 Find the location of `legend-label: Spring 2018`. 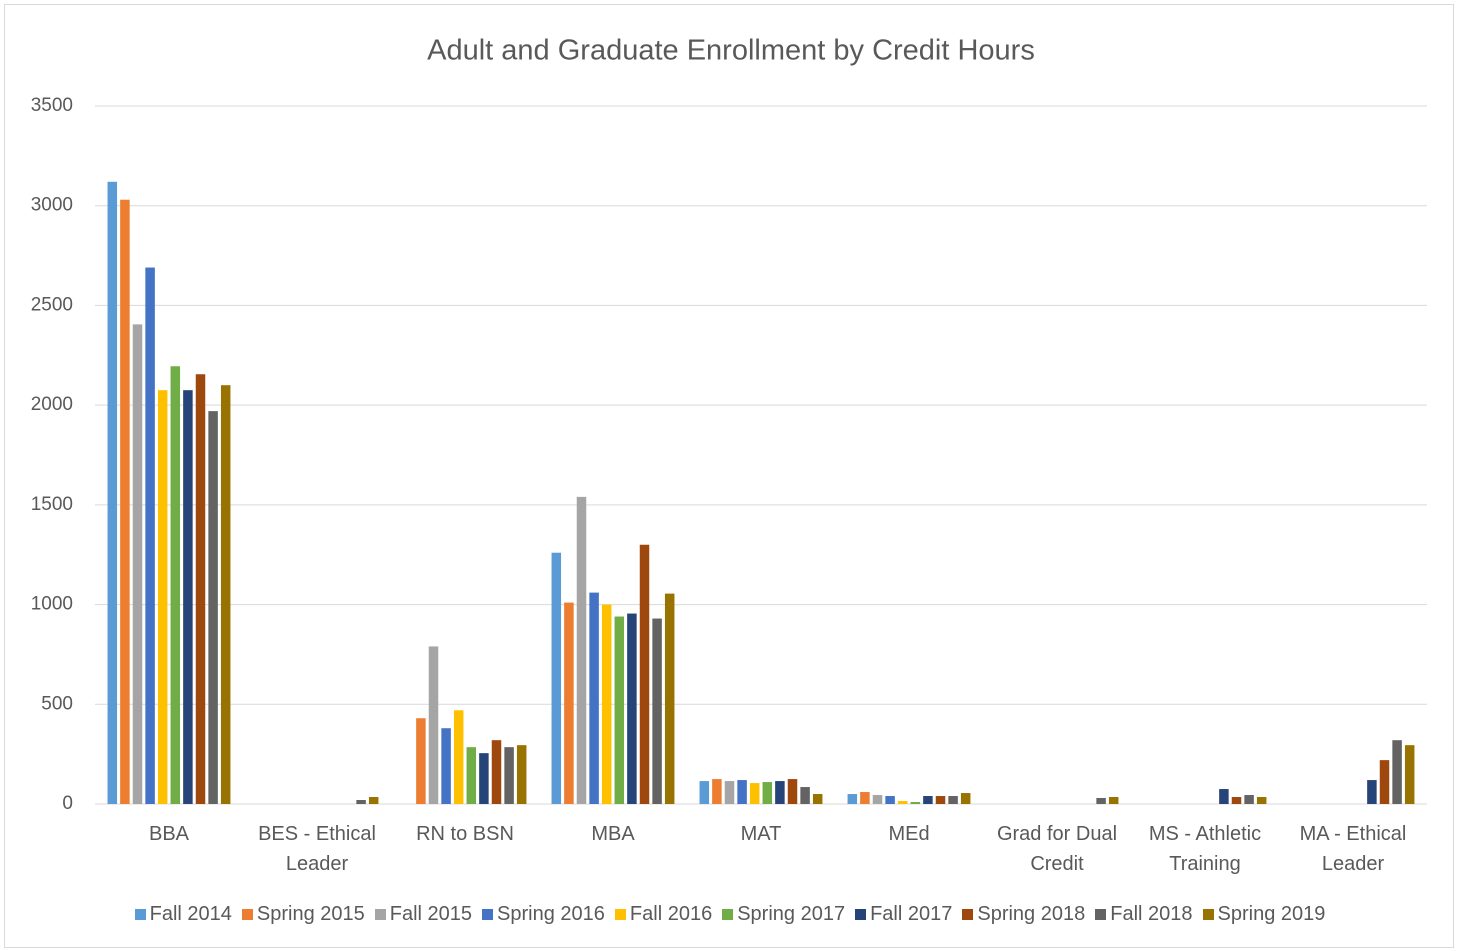

legend-label: Spring 2018 is located at coordinates (1031, 914).